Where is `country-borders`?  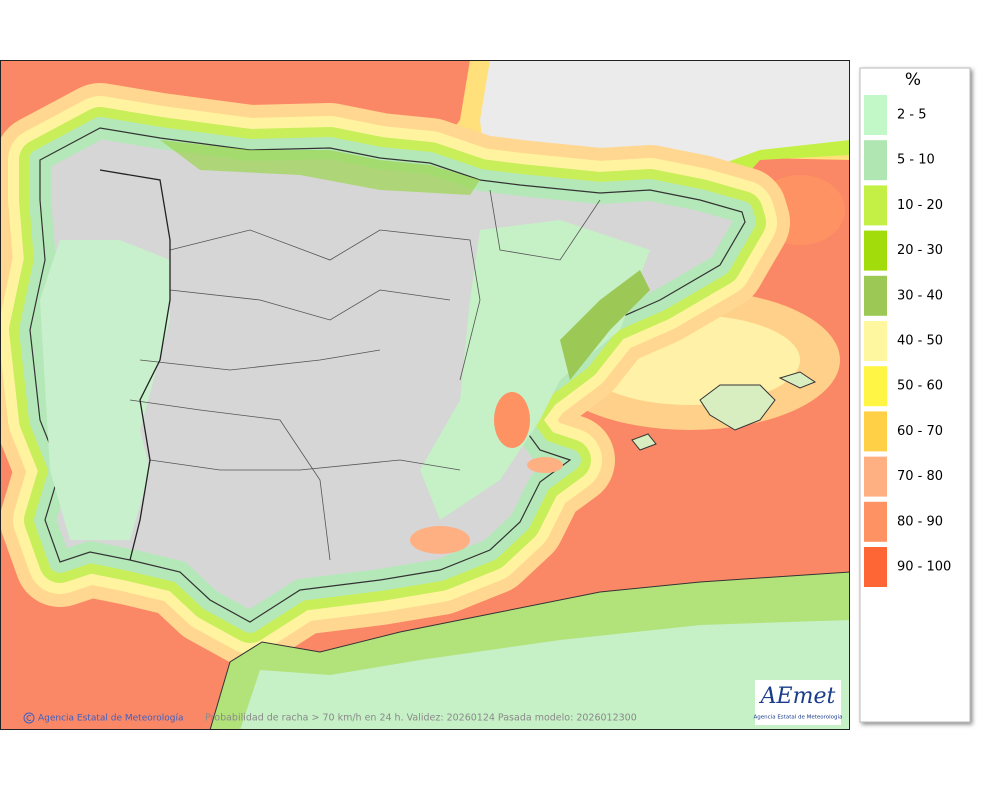
country-borders is located at coordinates (135, 365).